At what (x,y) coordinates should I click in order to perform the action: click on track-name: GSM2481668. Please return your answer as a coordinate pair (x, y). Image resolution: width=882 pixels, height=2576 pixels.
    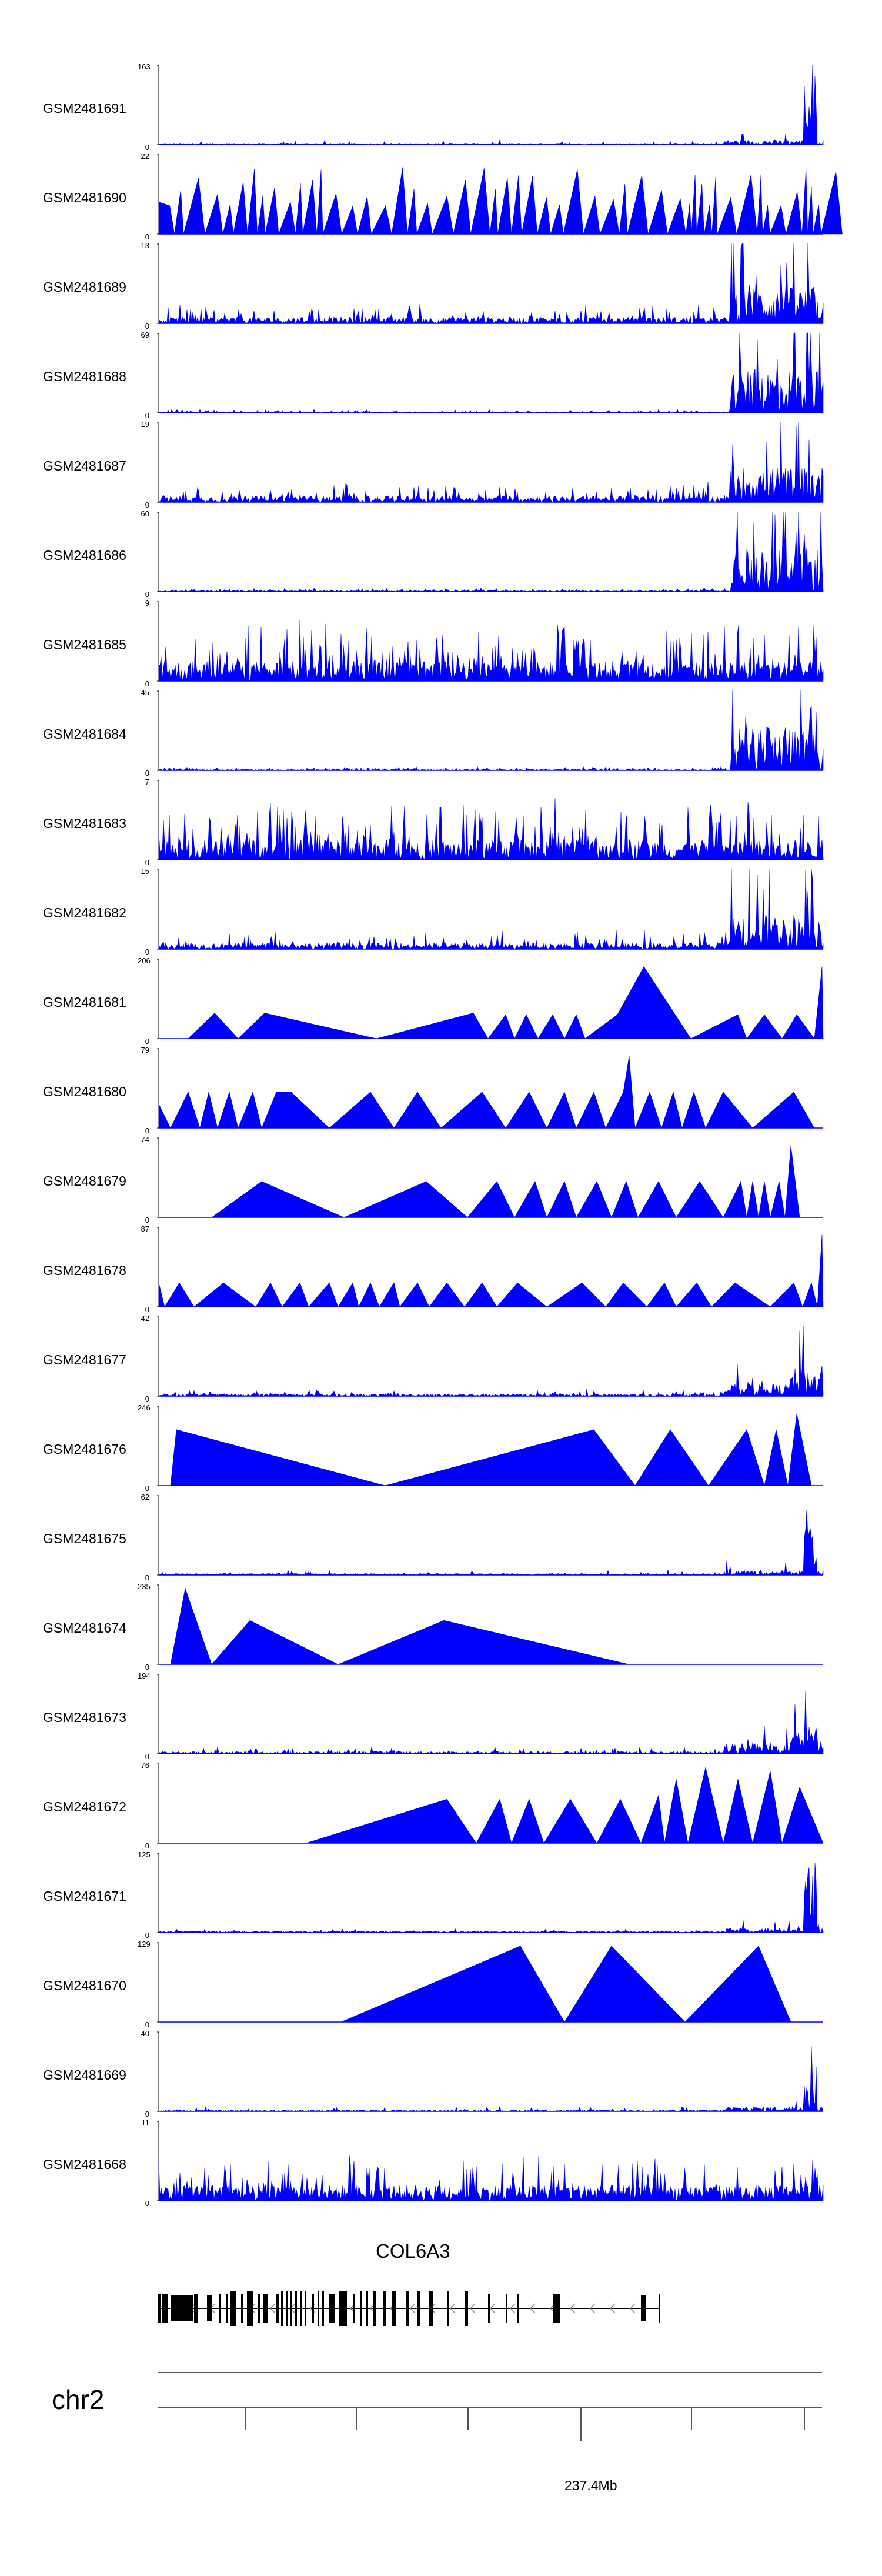
    Looking at the image, I should click on (84, 2164).